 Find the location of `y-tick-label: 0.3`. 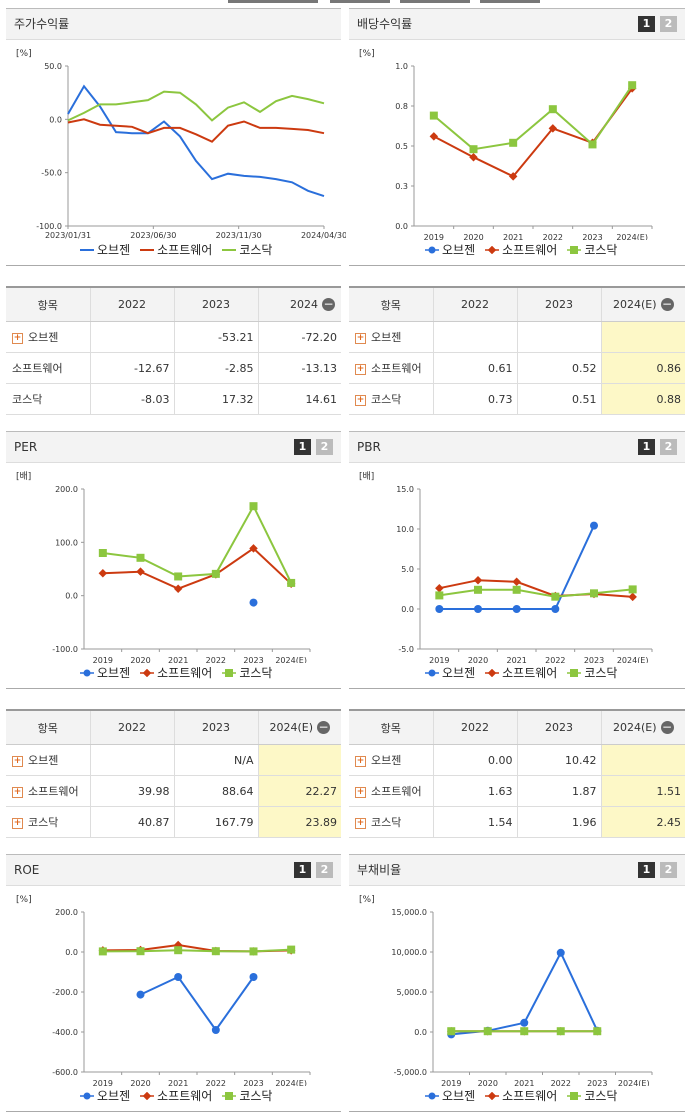

y-tick-label: 0.3 is located at coordinates (401, 186).